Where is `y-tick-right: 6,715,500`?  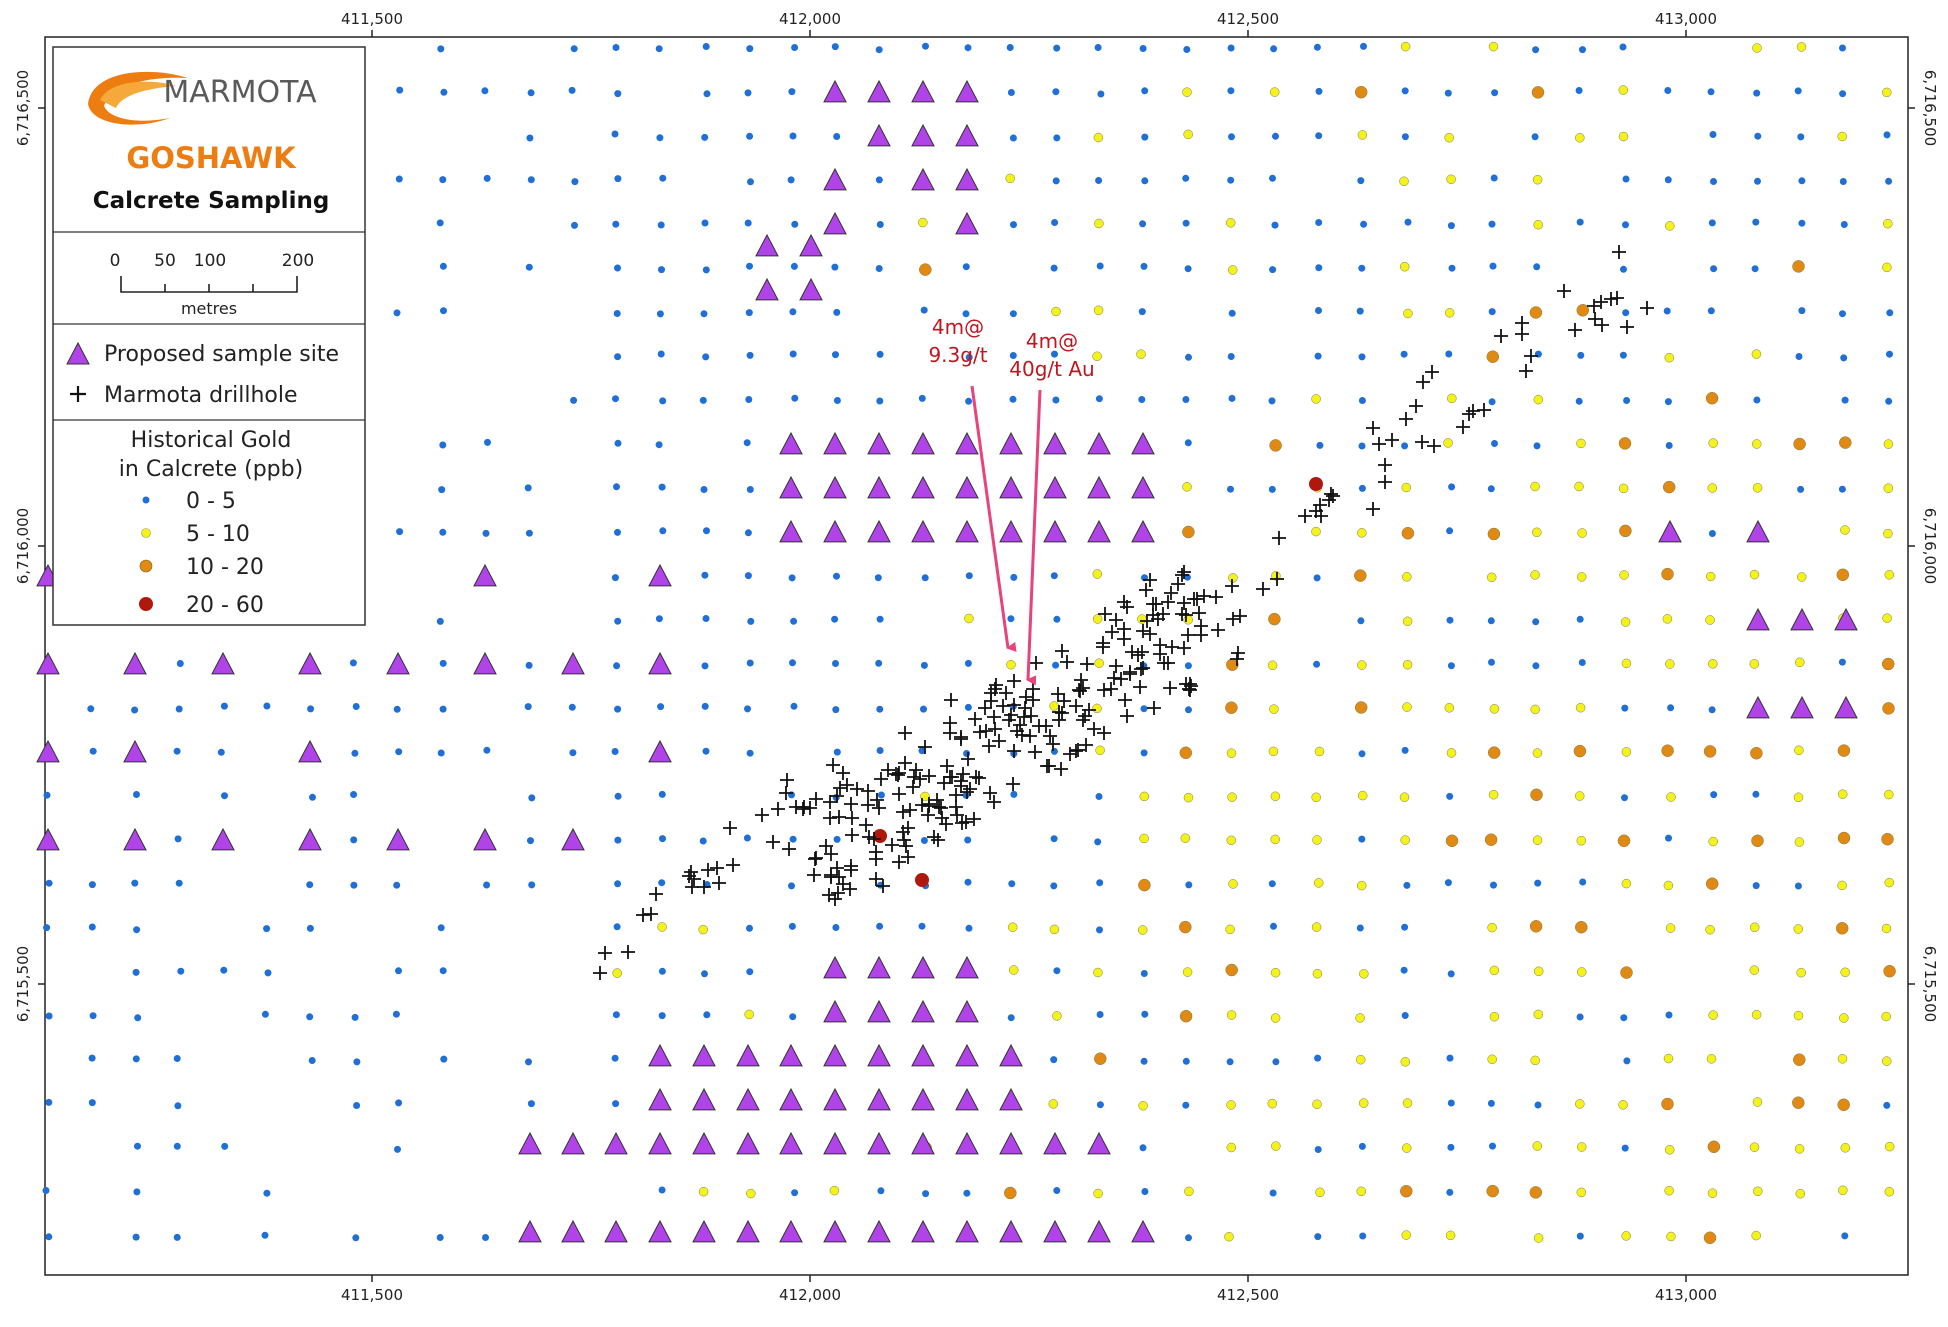
y-tick-right: 6,715,500 is located at coordinates (1930, 984).